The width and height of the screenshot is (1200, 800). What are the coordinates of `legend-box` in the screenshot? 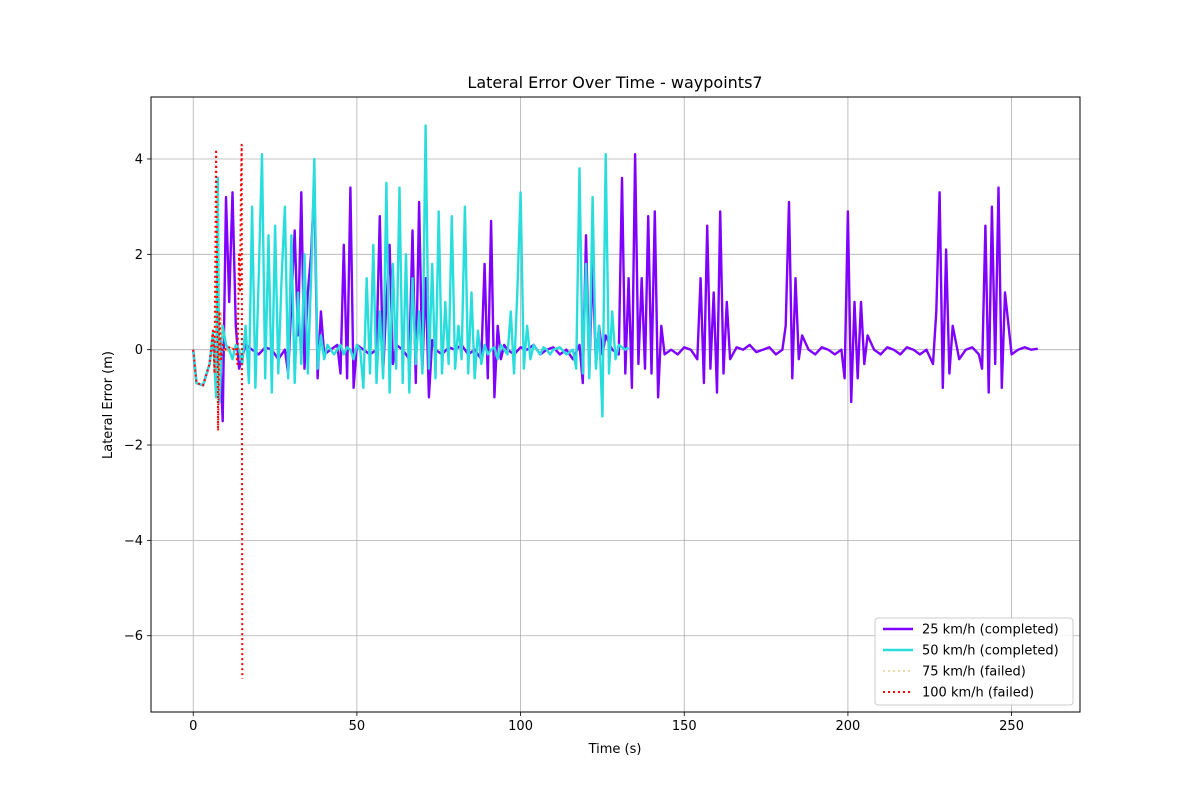 It's located at (974, 661).